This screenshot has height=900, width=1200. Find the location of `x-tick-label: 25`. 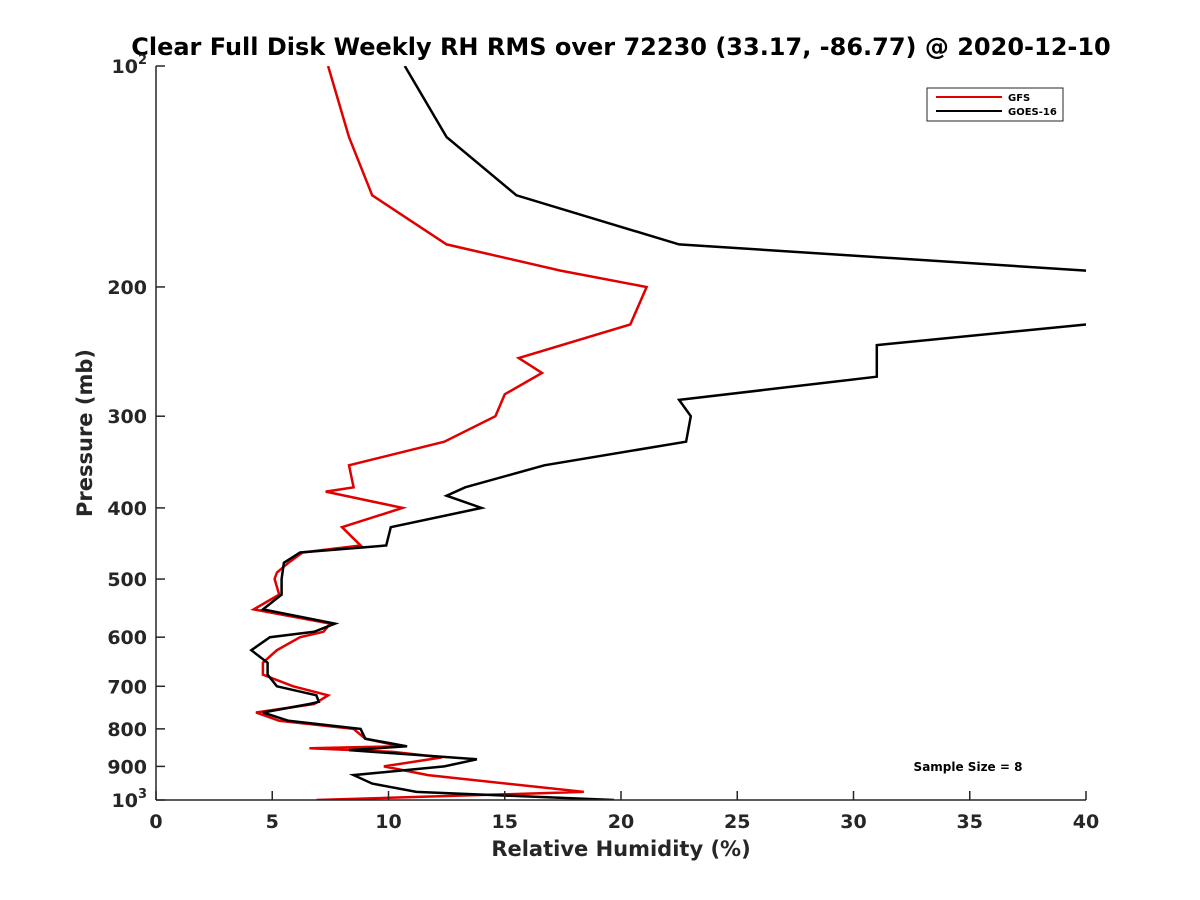

x-tick-label: 25 is located at coordinates (737, 822).